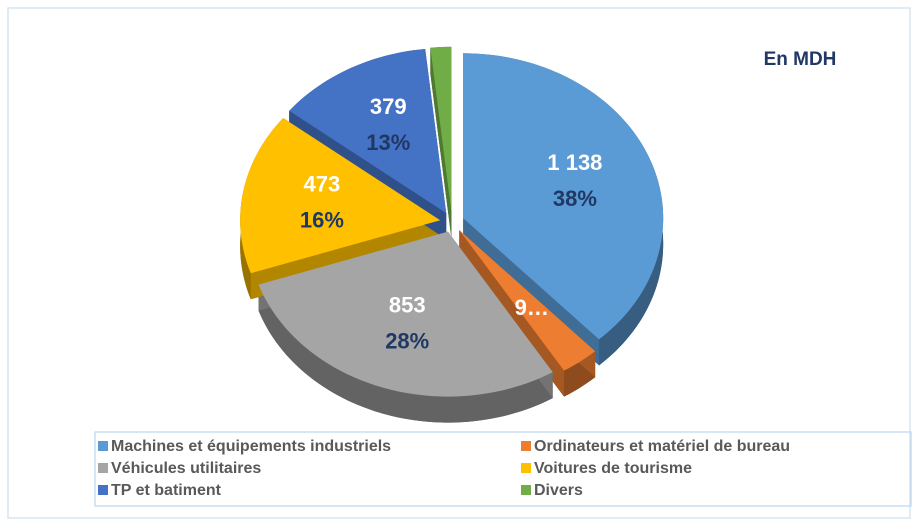  Describe the element at coordinates (407, 341) in the screenshot. I see `percent-label: 28%` at that location.